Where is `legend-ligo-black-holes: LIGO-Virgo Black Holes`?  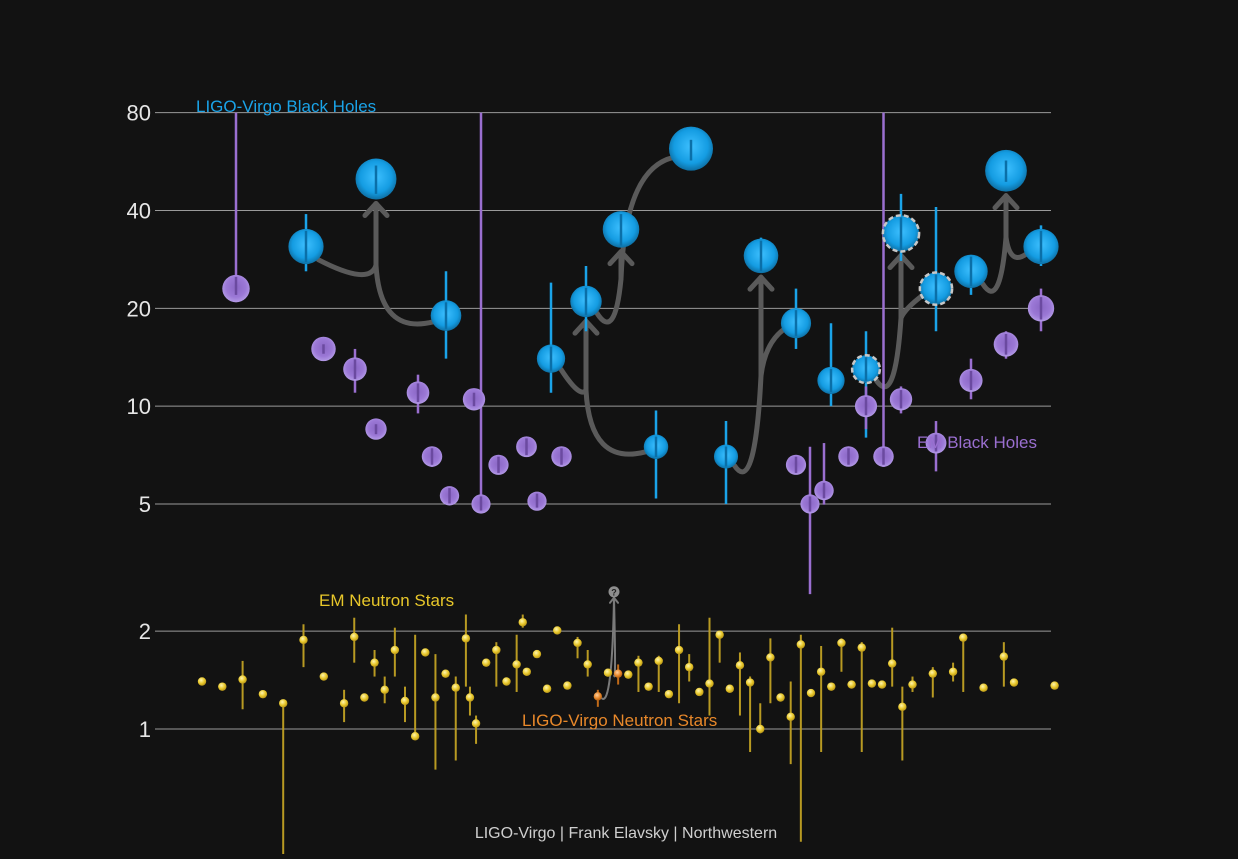
legend-ligo-black-holes: LIGO-Virgo Black Holes is located at coordinates (286, 106).